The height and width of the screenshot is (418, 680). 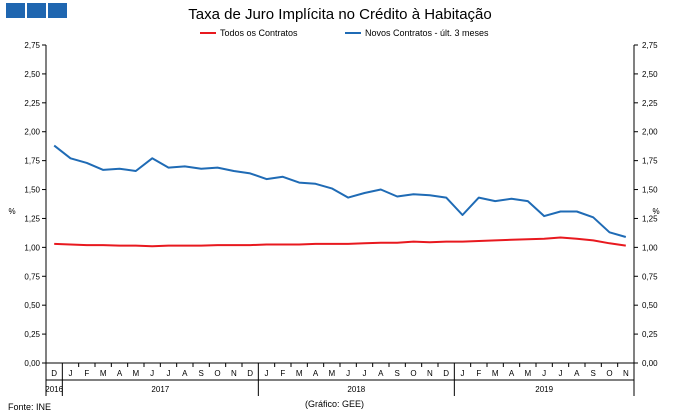 I want to click on legend-item-todos: Todos os Contratos, so click(x=249, y=33).